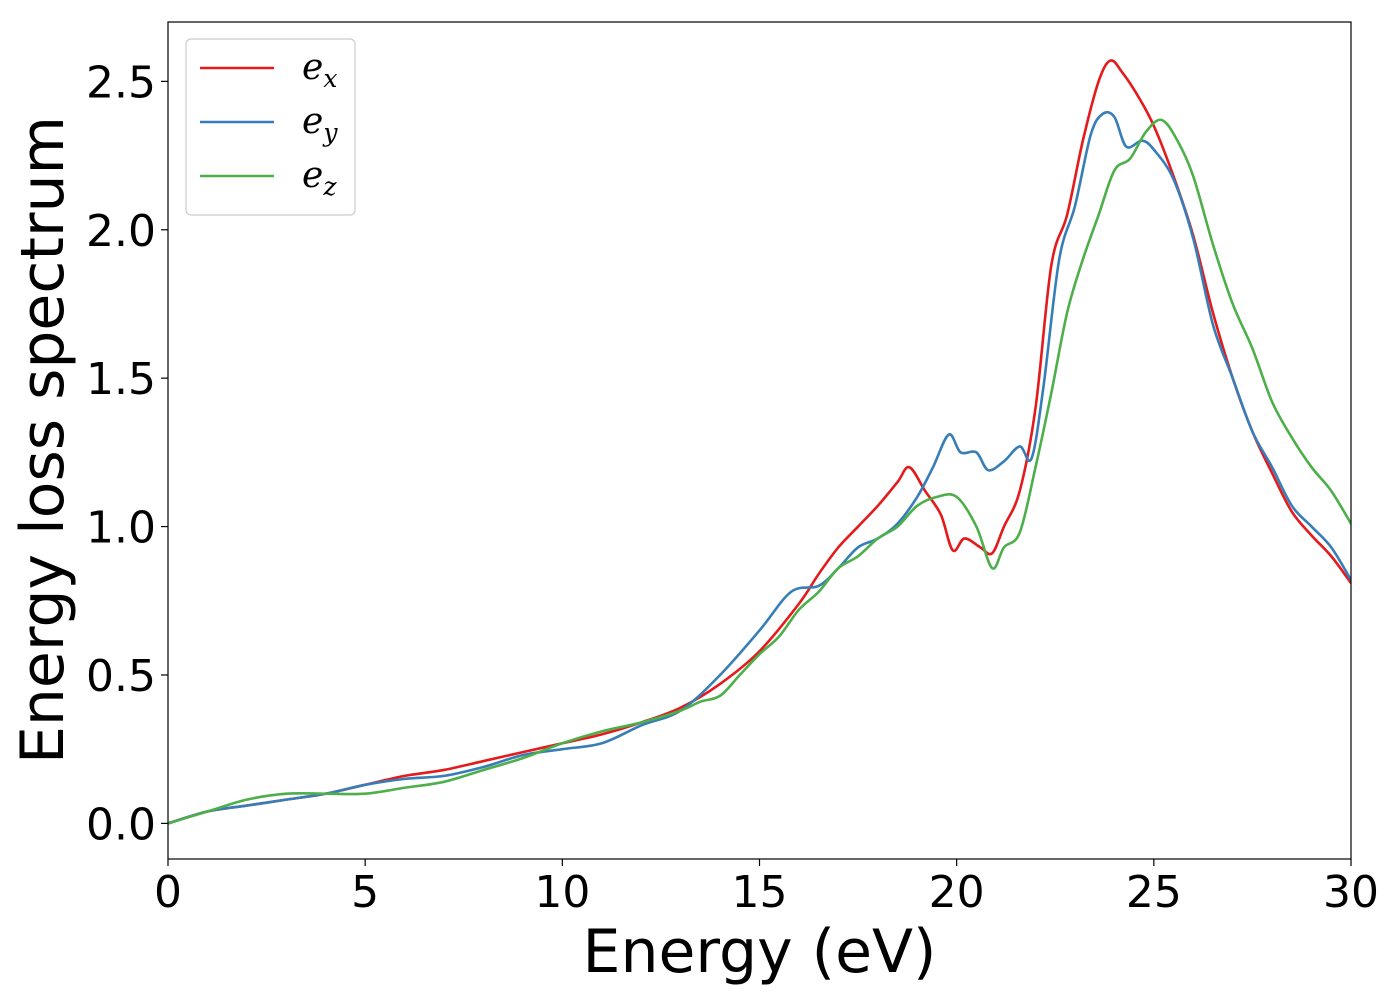 Image resolution: width=1400 pixels, height=1000 pixels. Describe the element at coordinates (330, 132) in the screenshot. I see `legend-label-subscript: y` at that location.